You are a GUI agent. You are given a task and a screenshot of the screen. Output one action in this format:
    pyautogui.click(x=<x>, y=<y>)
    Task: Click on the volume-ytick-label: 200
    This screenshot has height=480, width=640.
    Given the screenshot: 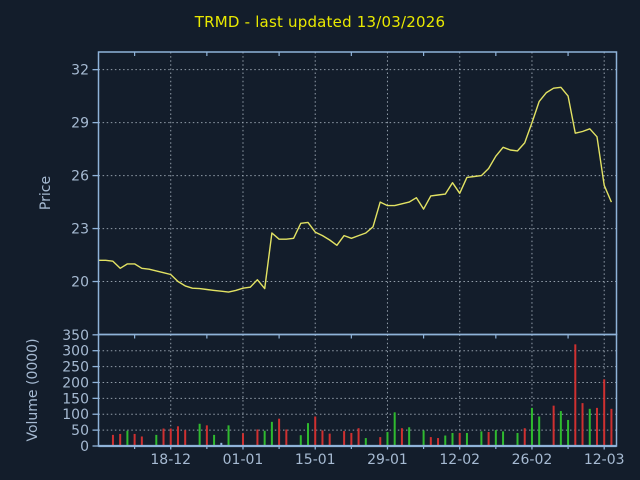 What is the action you would take?
    pyautogui.click(x=75, y=383)
    